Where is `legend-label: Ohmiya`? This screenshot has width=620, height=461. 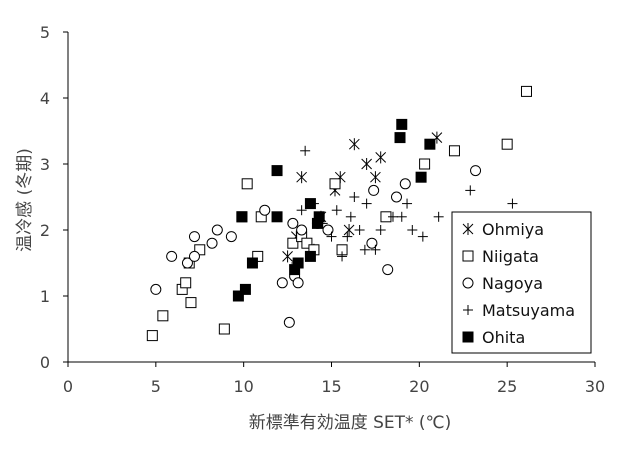
legend-label: Ohmiya is located at coordinates (513, 229).